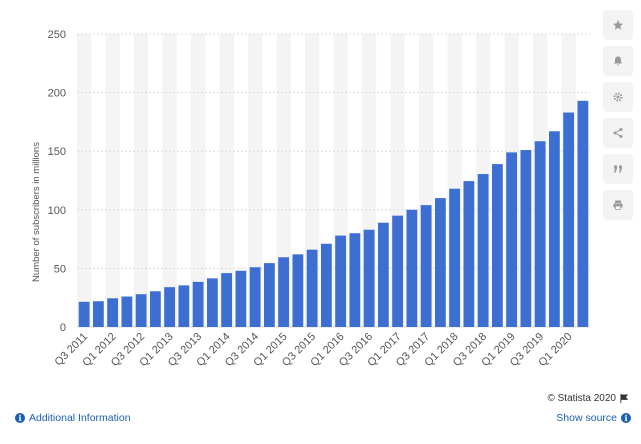  I want to click on cite-button, so click(618, 169).